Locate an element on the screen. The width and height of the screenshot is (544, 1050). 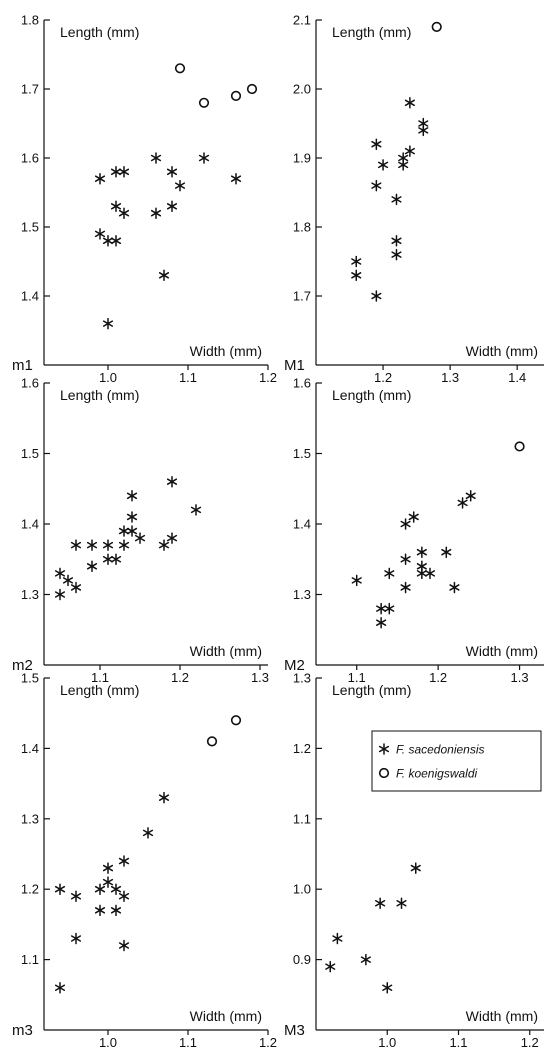
legend: F. sacedoniensis F. koenigswaldi is located at coordinates (456, 761).